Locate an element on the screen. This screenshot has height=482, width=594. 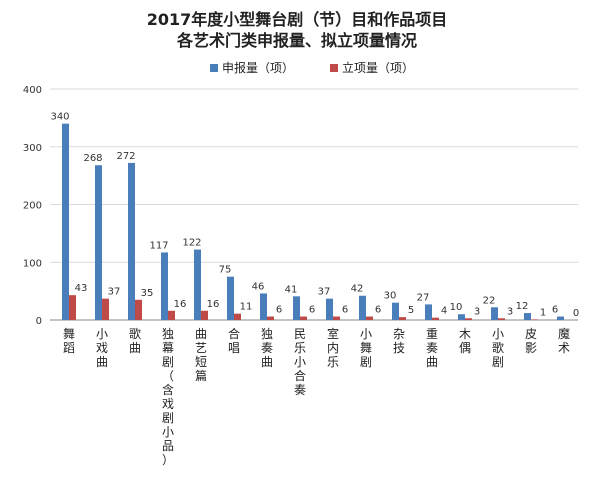
data-label: 268 is located at coordinates (92, 158).